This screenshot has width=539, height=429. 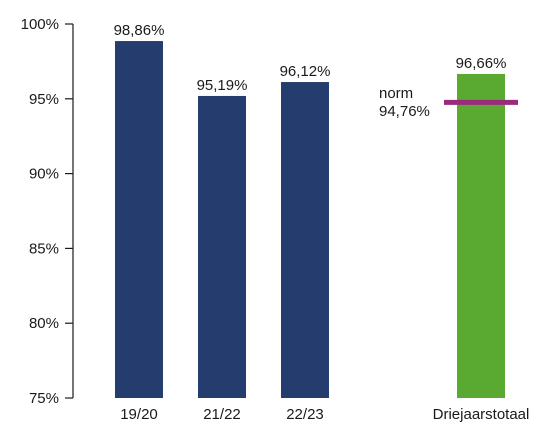 I want to click on norm-value-label: 94,76%, so click(x=404, y=111).